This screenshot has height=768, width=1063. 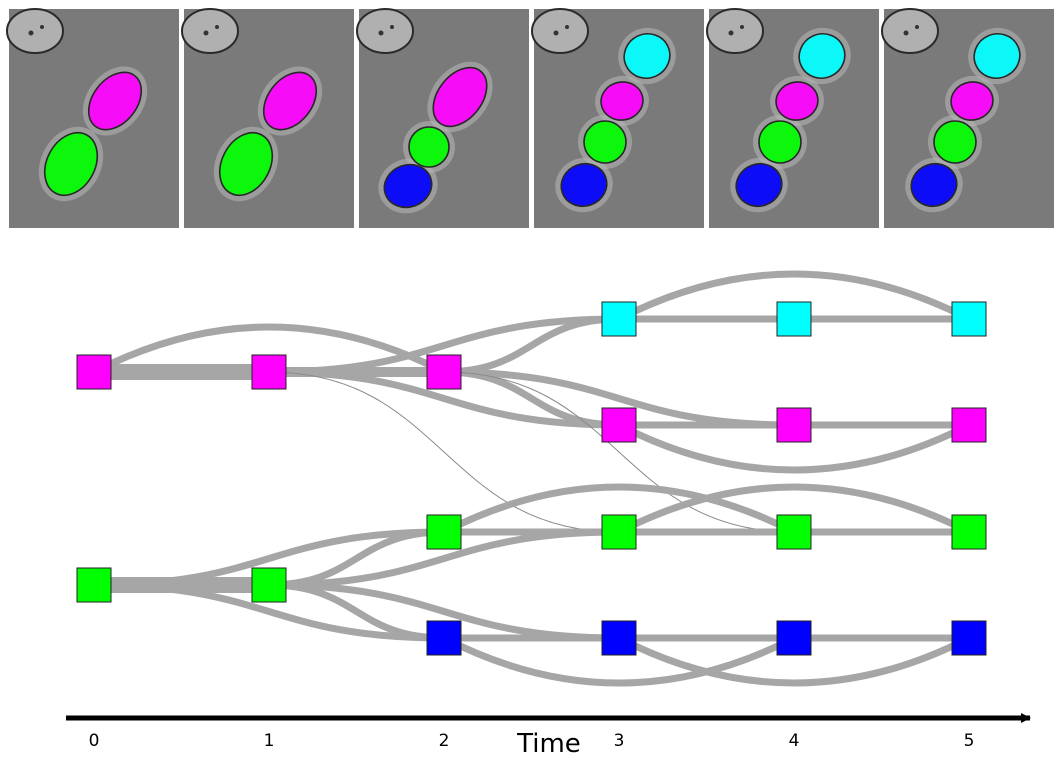 What do you see at coordinates (548, 744) in the screenshot?
I see `time-axis-label: Time` at bounding box center [548, 744].